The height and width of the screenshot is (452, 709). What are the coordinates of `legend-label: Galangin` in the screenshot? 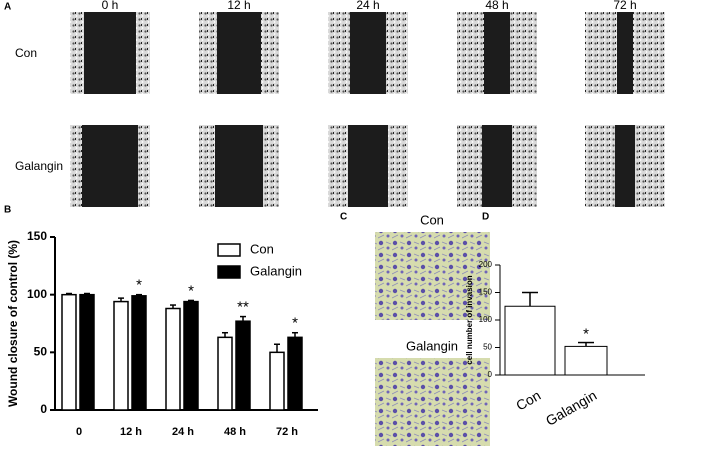 It's located at (276, 270).